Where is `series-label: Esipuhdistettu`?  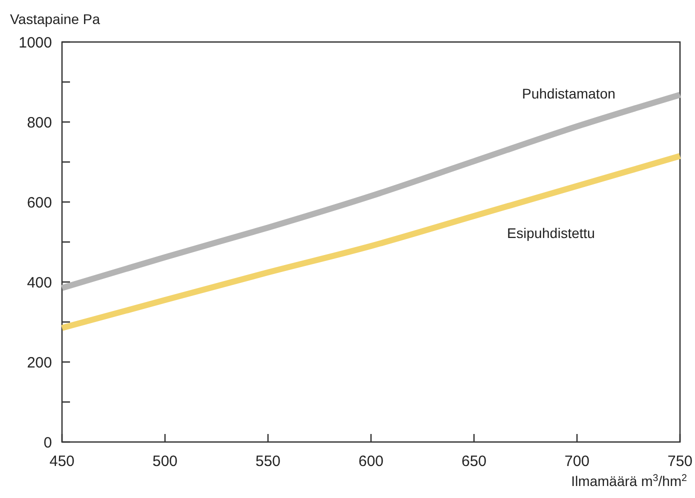
series-label: Esipuhdistettu is located at coordinates (551, 233).